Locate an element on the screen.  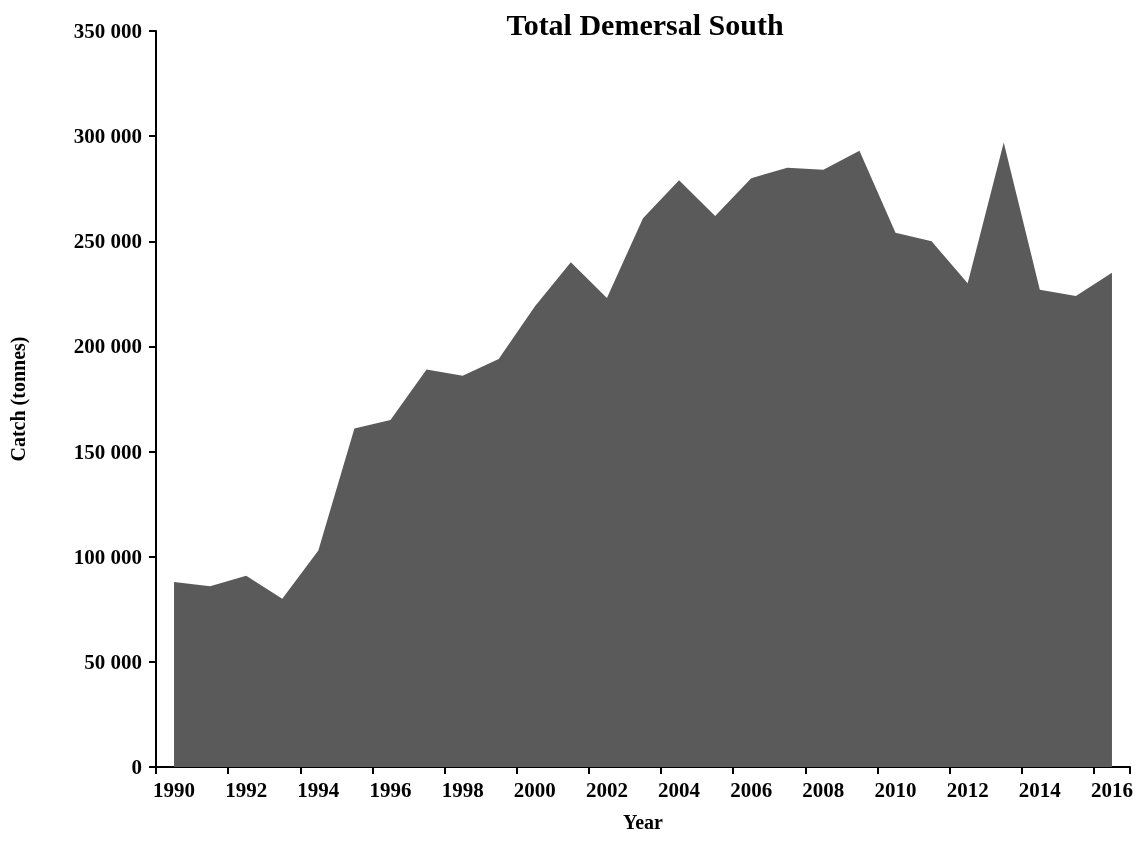
y-tick-label: 300 000 is located at coordinates (107, 136).